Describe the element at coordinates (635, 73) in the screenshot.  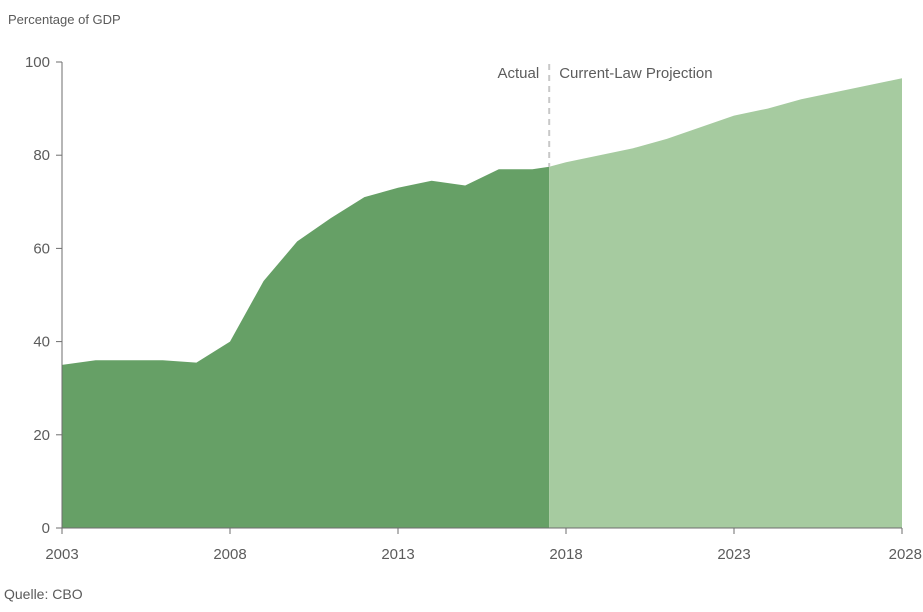
I see `projection-annotation: Current-Law Projection` at that location.